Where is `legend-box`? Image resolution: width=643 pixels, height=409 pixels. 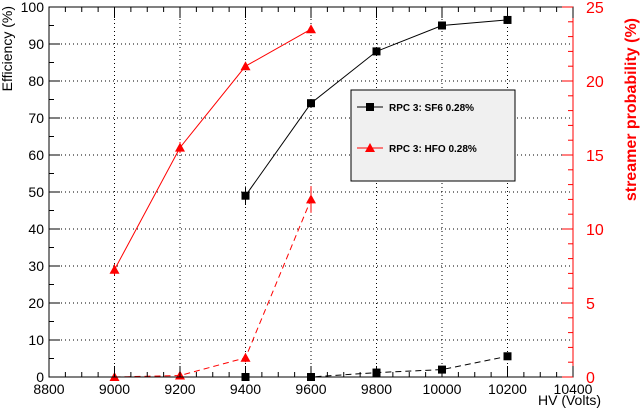 legend-box is located at coordinates (433, 135).